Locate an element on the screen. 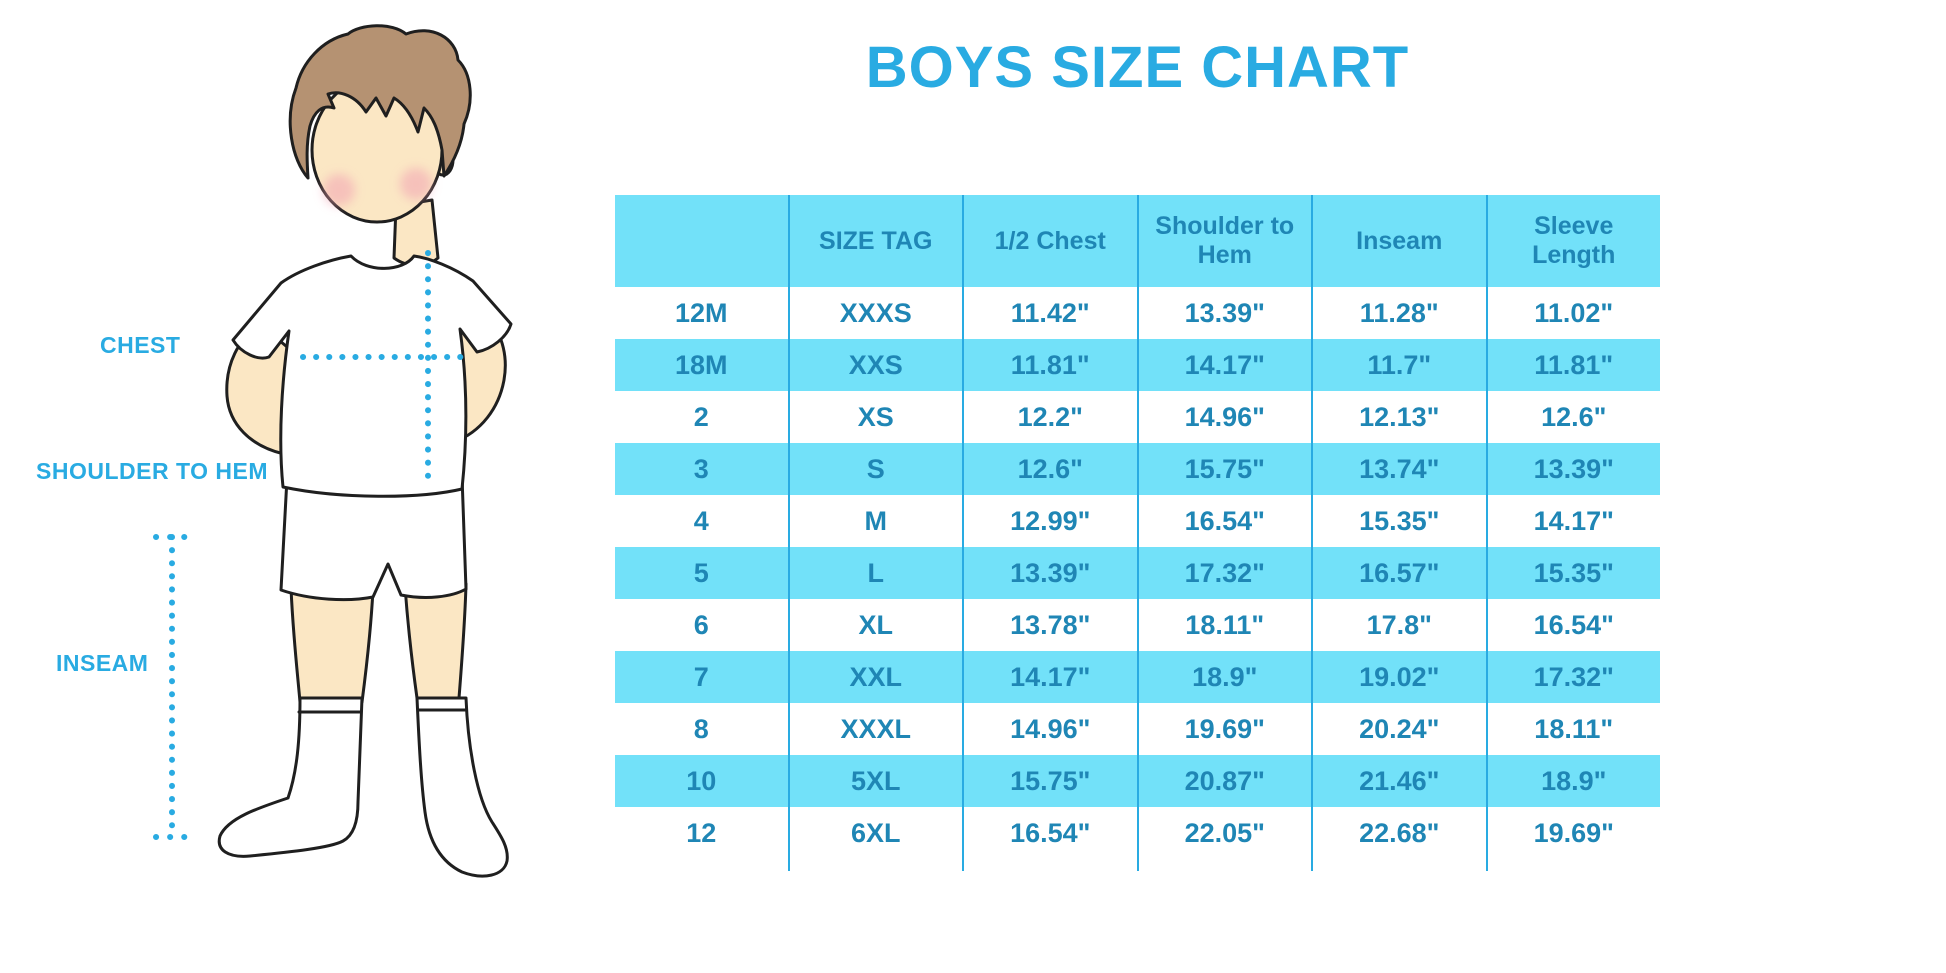 This screenshot has width=1946, height=973. t-shirt is located at coordinates (372, 376).